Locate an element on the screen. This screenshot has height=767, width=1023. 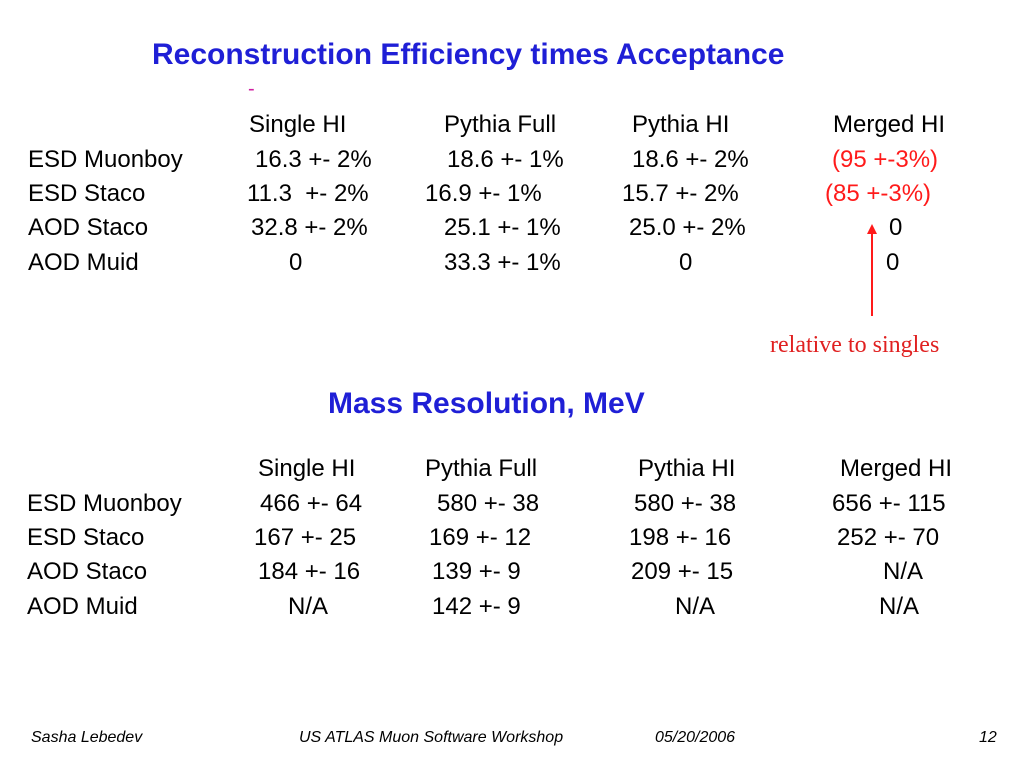
table-cell: 466 +- 64 is located at coordinates (311, 503).